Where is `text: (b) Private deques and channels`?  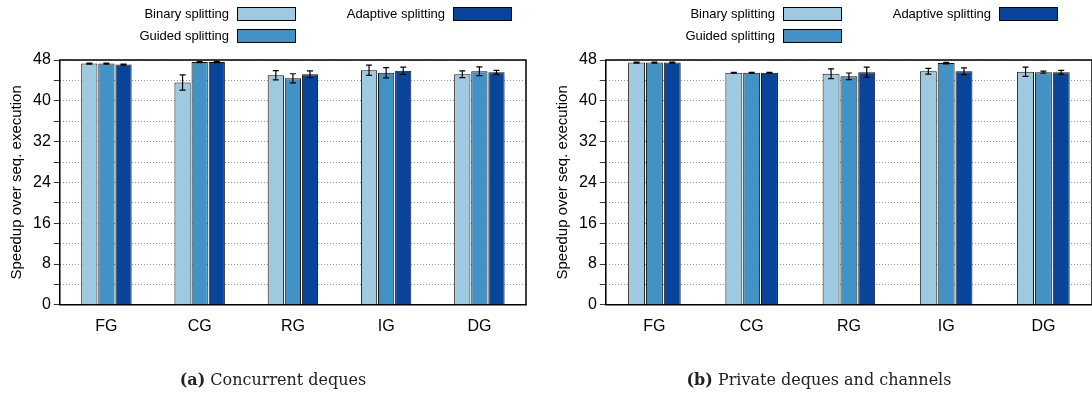
text: (b) Private deques and channels is located at coordinates (819, 379).